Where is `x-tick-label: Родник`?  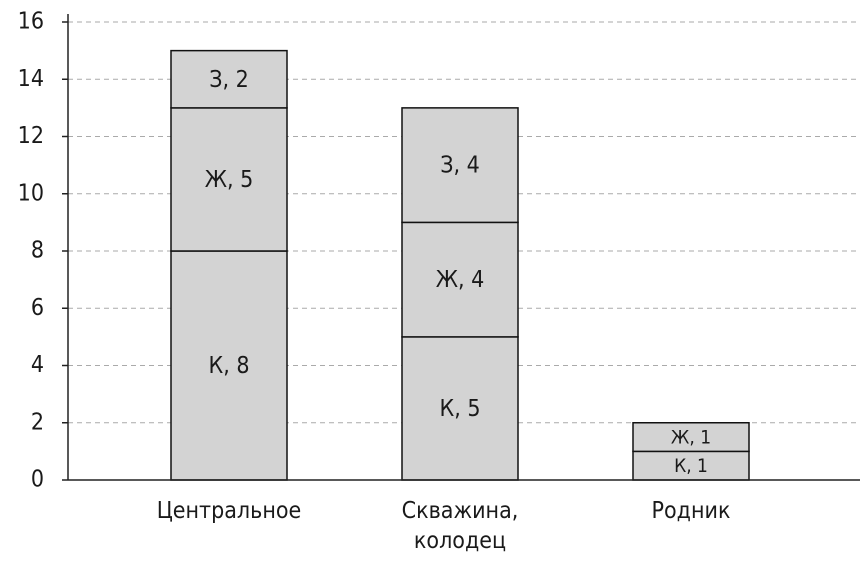 x-tick-label: Родник is located at coordinates (691, 511).